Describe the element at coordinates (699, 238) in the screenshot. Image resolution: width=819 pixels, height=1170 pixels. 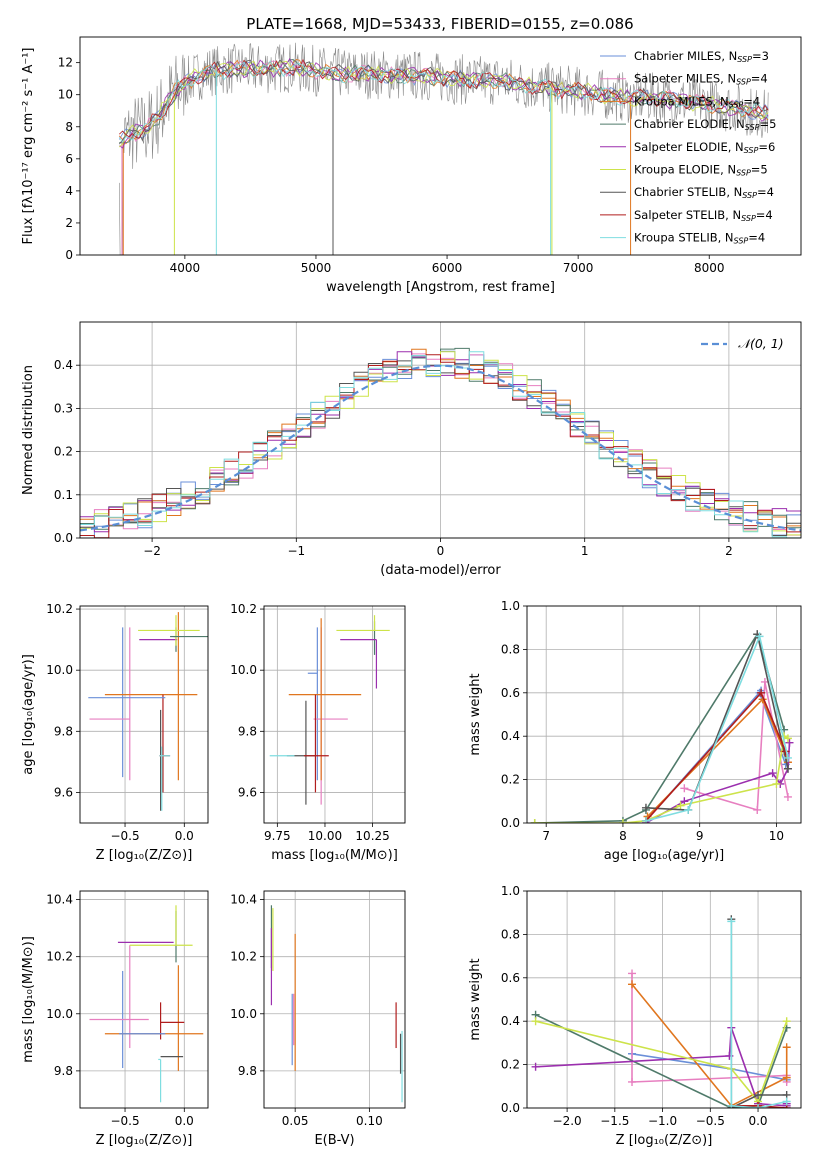
I see `legend-entry: Kroupa STELIB, NSSP=4` at that location.